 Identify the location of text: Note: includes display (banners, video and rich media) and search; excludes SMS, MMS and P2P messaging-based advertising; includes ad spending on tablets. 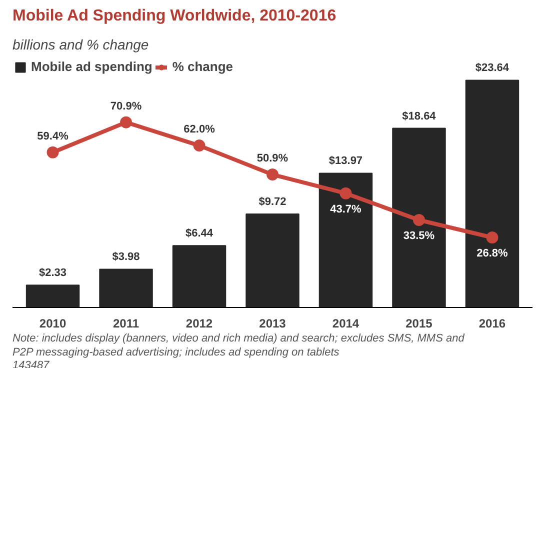
(239, 345).